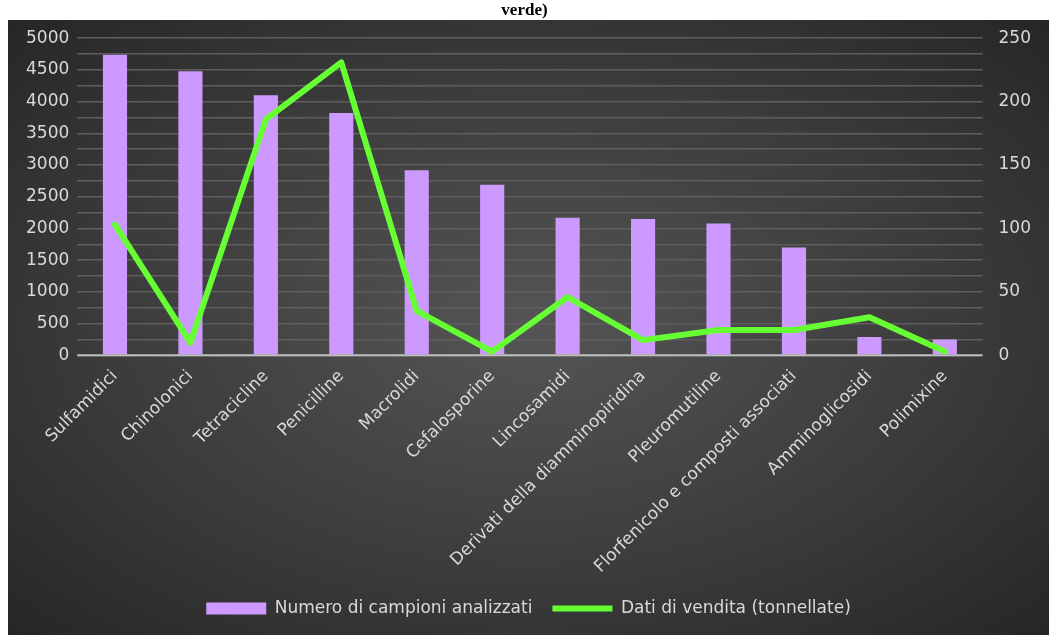 This screenshot has width=1049, height=635. I want to click on y-tick-label: 3000, so click(48, 163).